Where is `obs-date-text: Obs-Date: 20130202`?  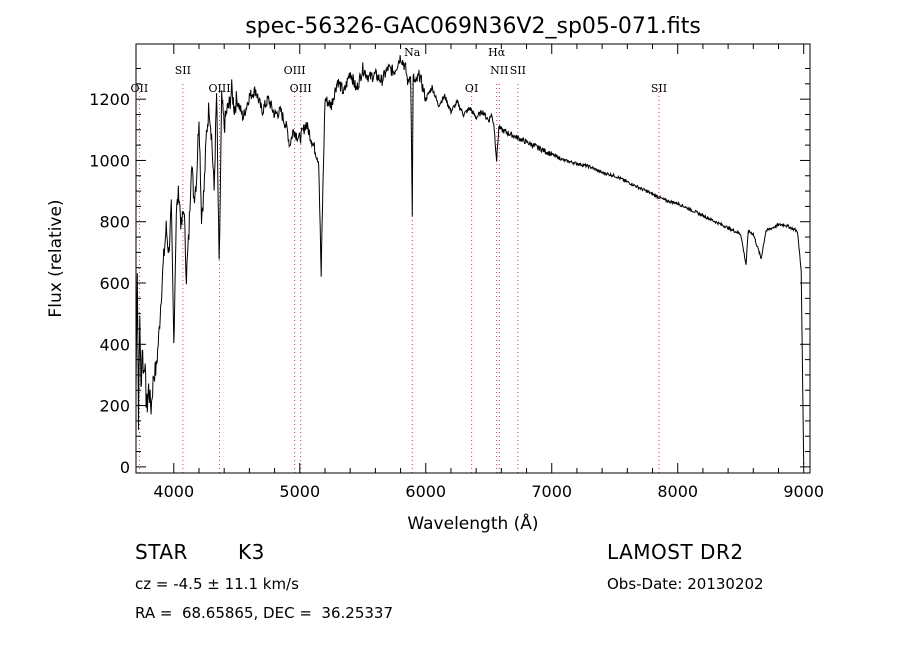 obs-date-text: Obs-Date: 20130202 is located at coordinates (685, 584).